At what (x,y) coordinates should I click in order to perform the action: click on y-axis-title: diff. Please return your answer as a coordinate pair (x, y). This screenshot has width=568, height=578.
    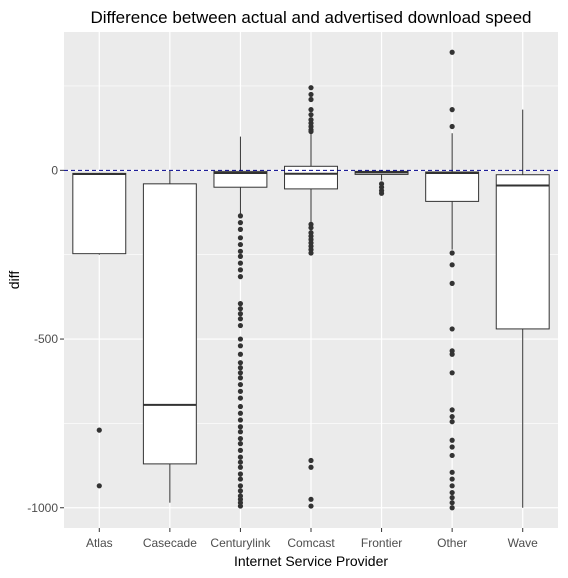
    Looking at the image, I should click on (14, 280).